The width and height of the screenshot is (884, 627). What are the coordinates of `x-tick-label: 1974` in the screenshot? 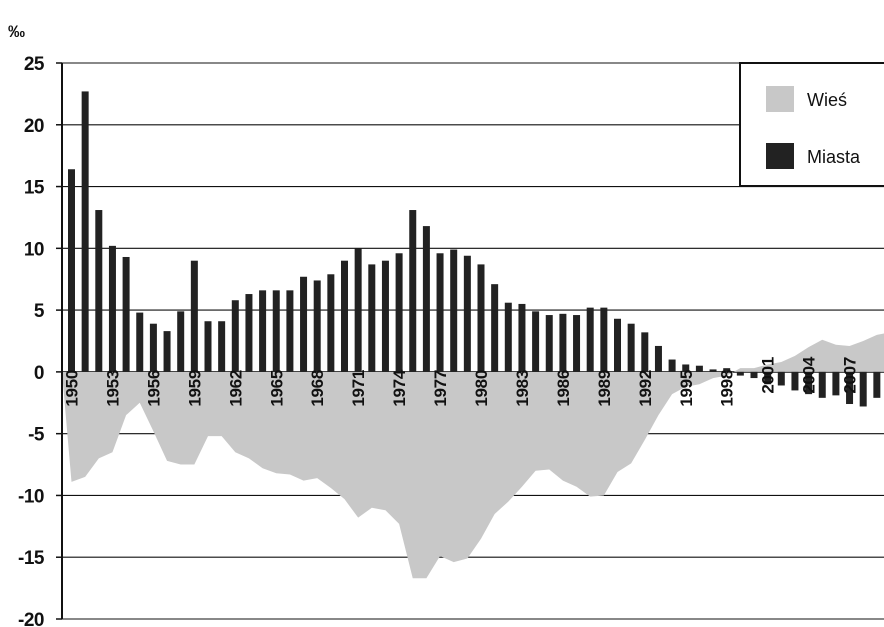 It's located at (399, 387).